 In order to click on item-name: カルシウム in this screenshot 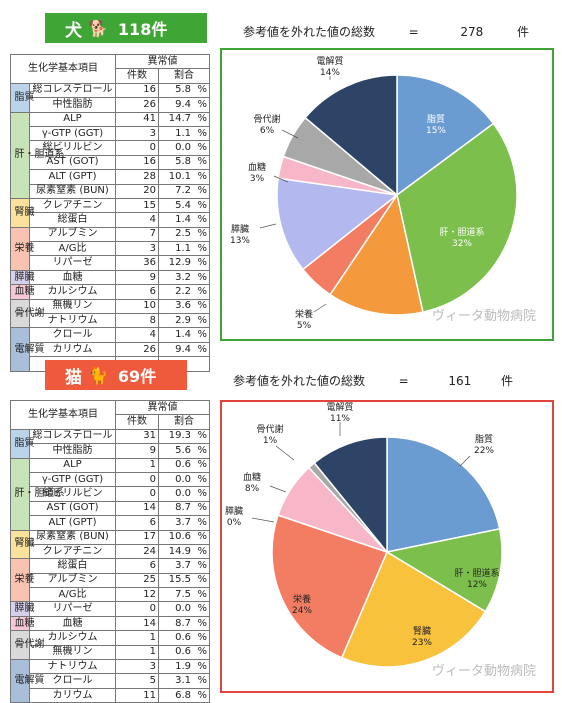, I will do `click(72, 292)`.